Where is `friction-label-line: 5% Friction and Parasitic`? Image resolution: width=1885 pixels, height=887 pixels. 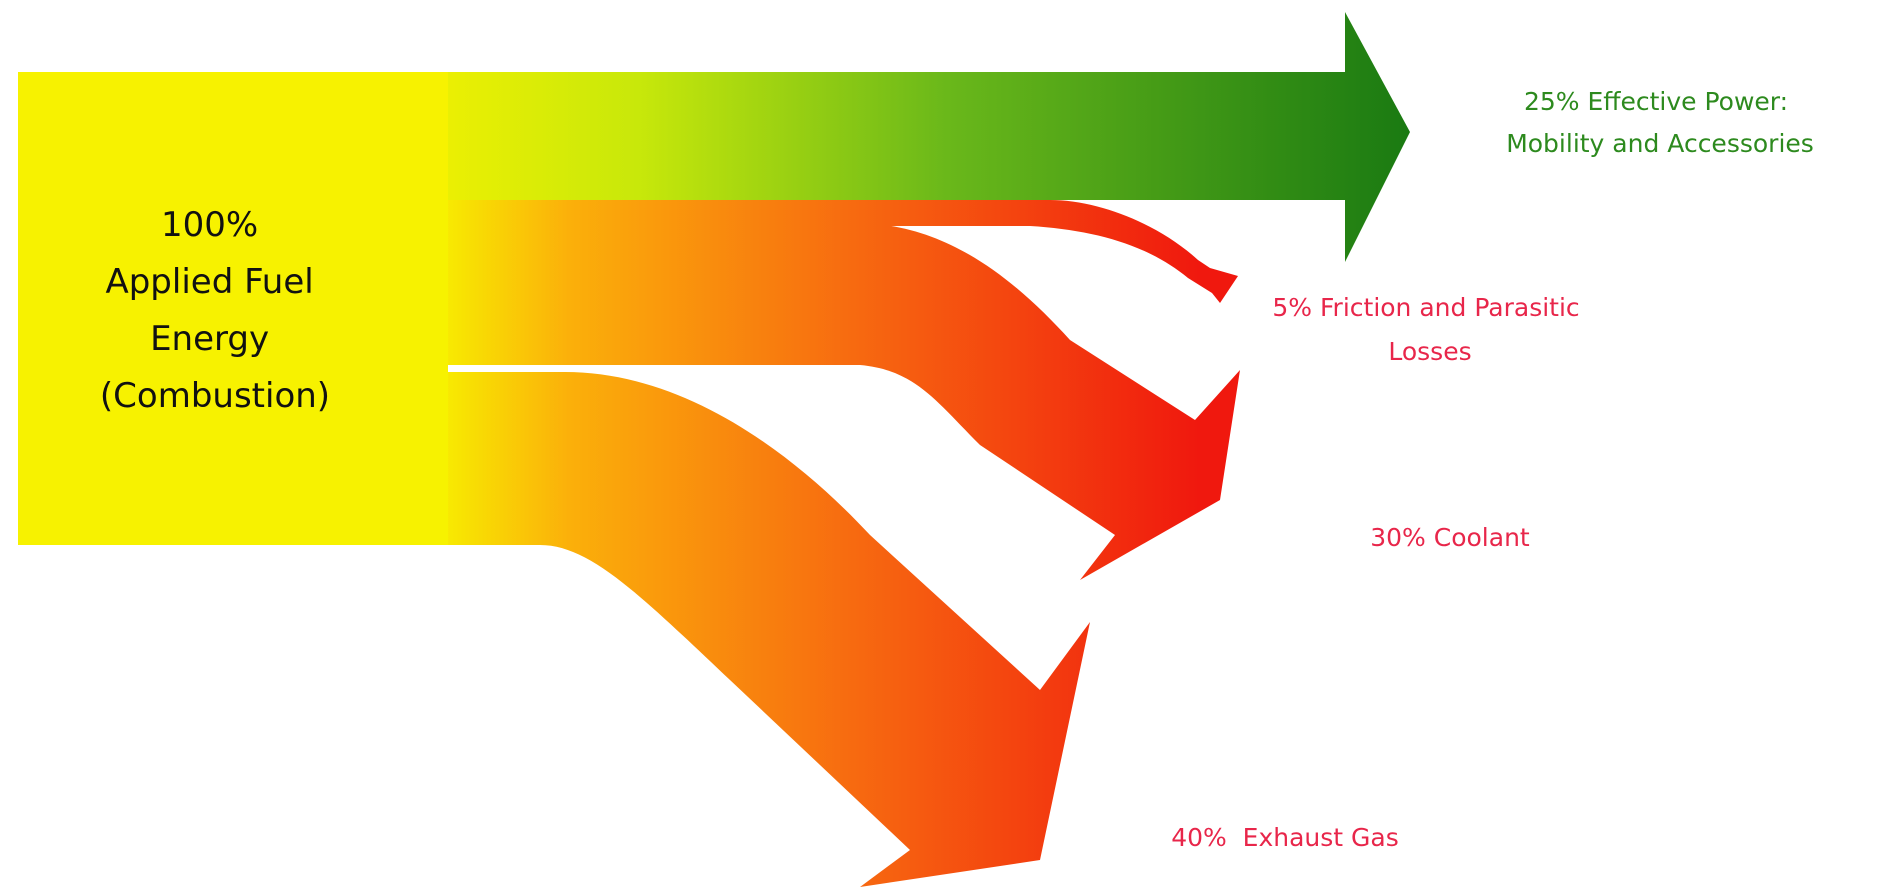
friction-label-line: 5% Friction and Parasitic is located at coordinates (1425, 307).